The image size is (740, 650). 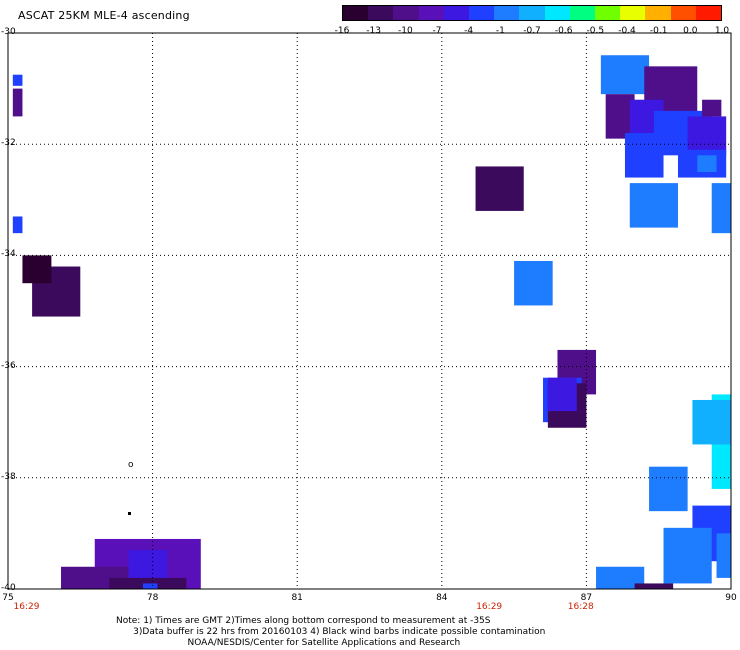 What do you see at coordinates (342, 31) in the screenshot?
I see `colorbar-label: -16` at bounding box center [342, 31].